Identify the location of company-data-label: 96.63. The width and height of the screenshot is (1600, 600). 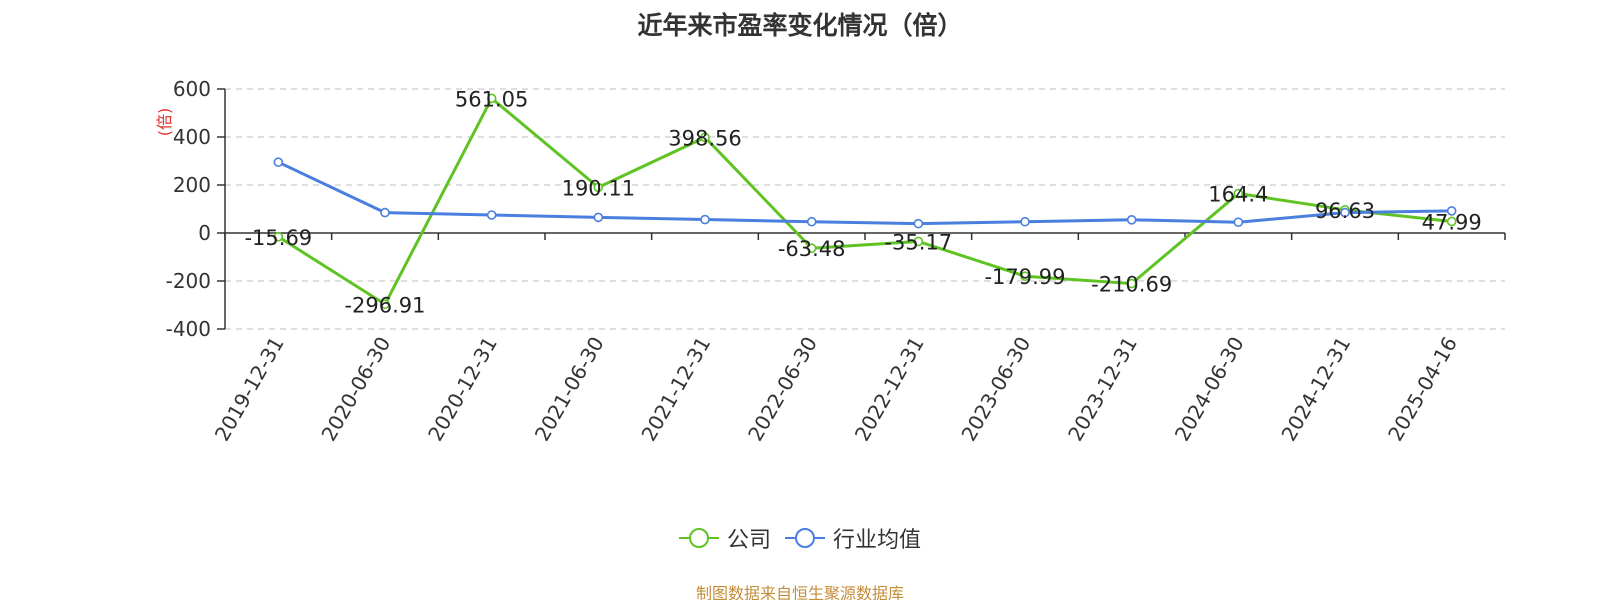
(1345, 211).